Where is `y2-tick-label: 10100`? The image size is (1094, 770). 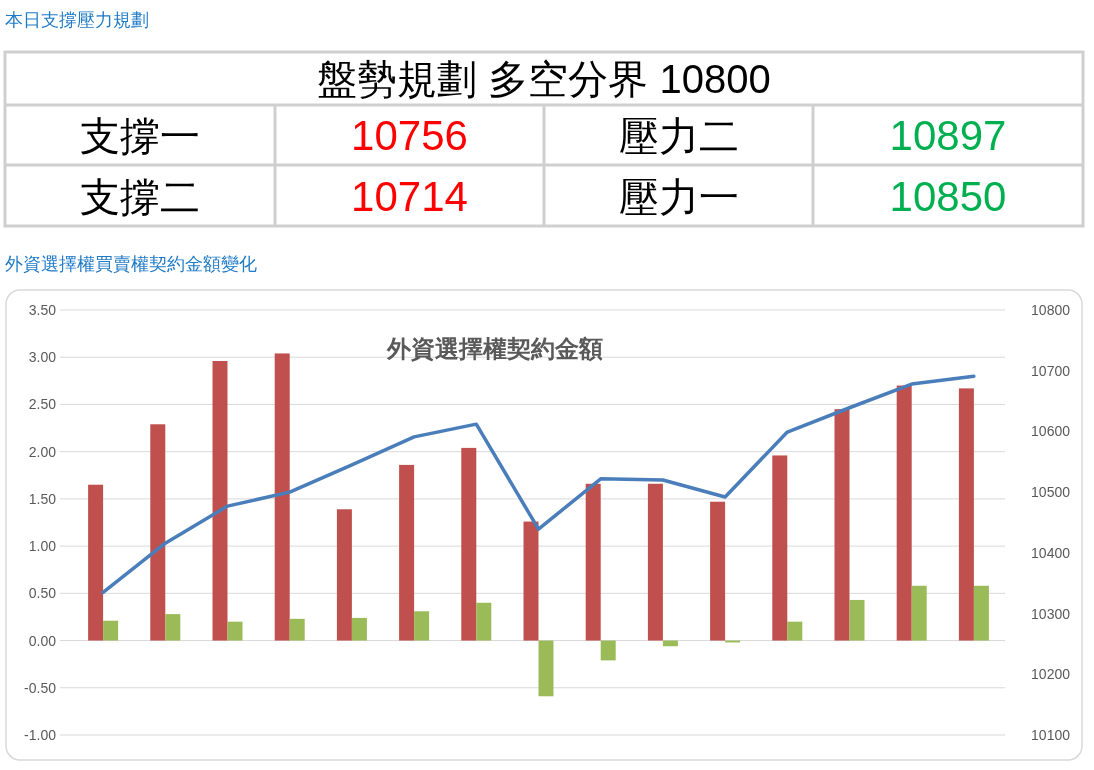 y2-tick-label: 10100 is located at coordinates (1051, 735).